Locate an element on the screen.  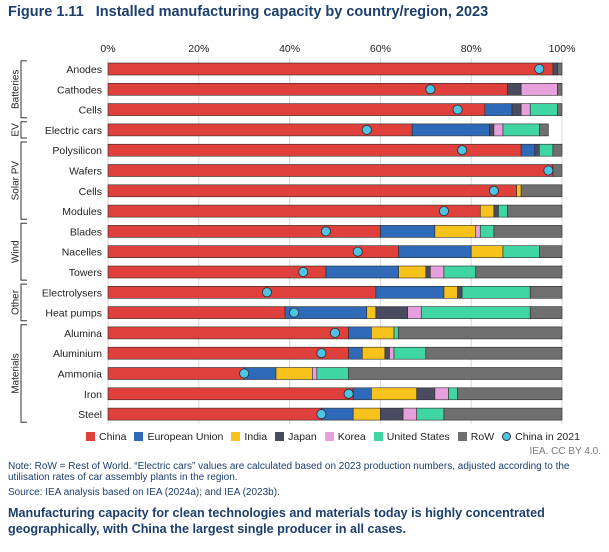
row-label: Cells is located at coordinates (90, 111).